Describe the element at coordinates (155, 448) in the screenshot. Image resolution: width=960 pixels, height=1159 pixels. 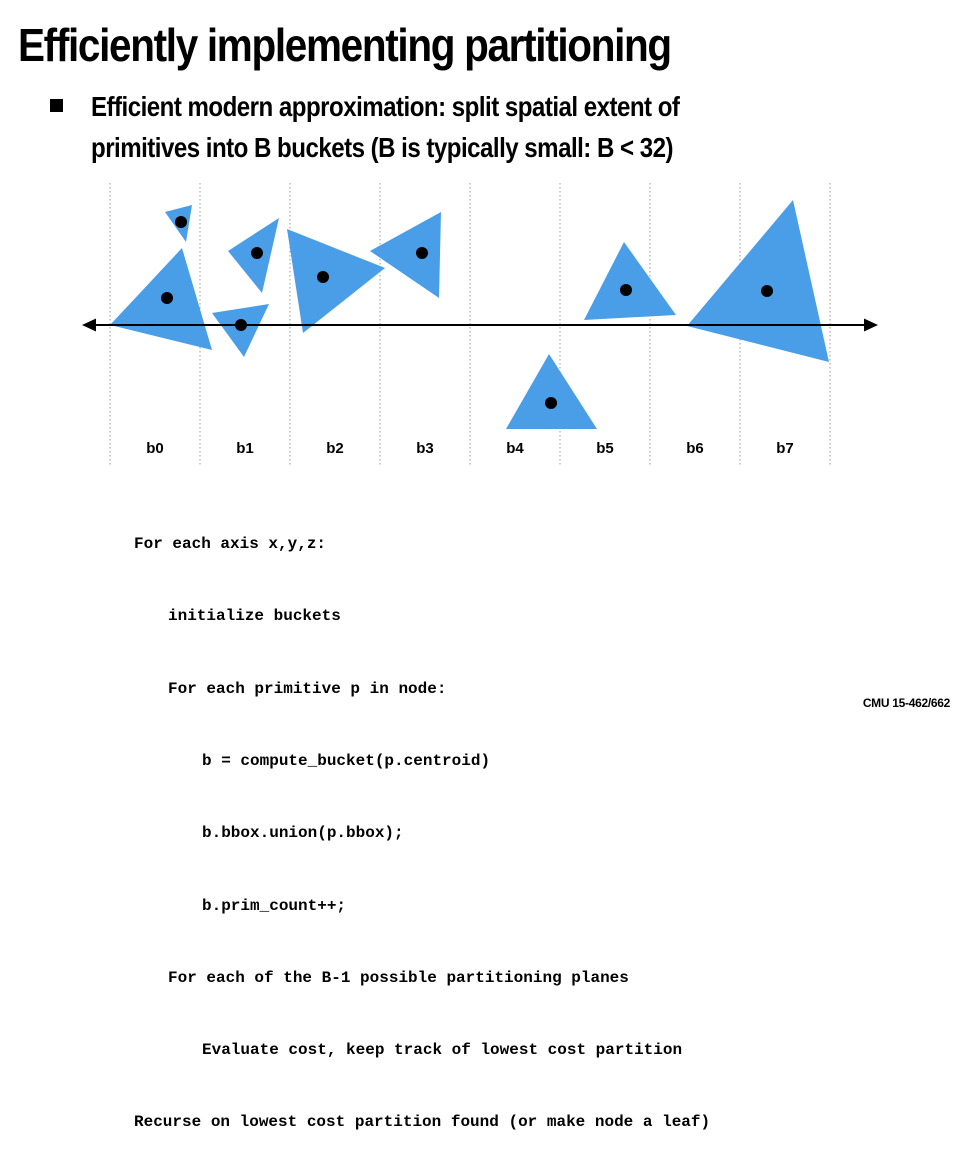
I see `bucket-label-b0: b0` at that location.